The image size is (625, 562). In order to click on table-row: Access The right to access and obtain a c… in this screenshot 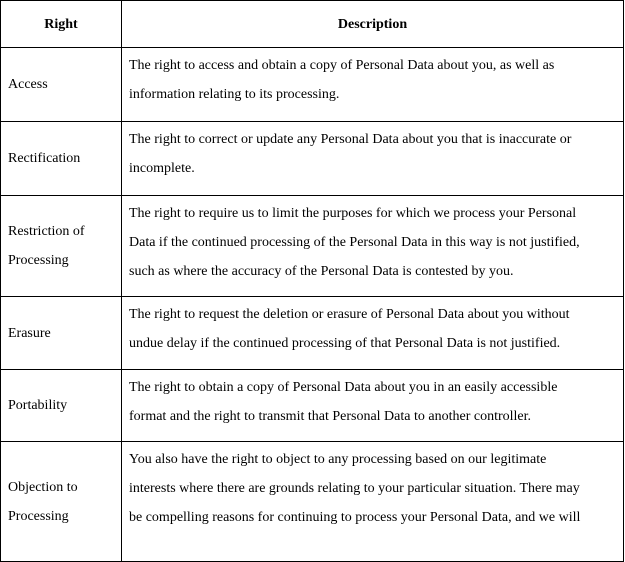, I will do `click(312, 85)`.